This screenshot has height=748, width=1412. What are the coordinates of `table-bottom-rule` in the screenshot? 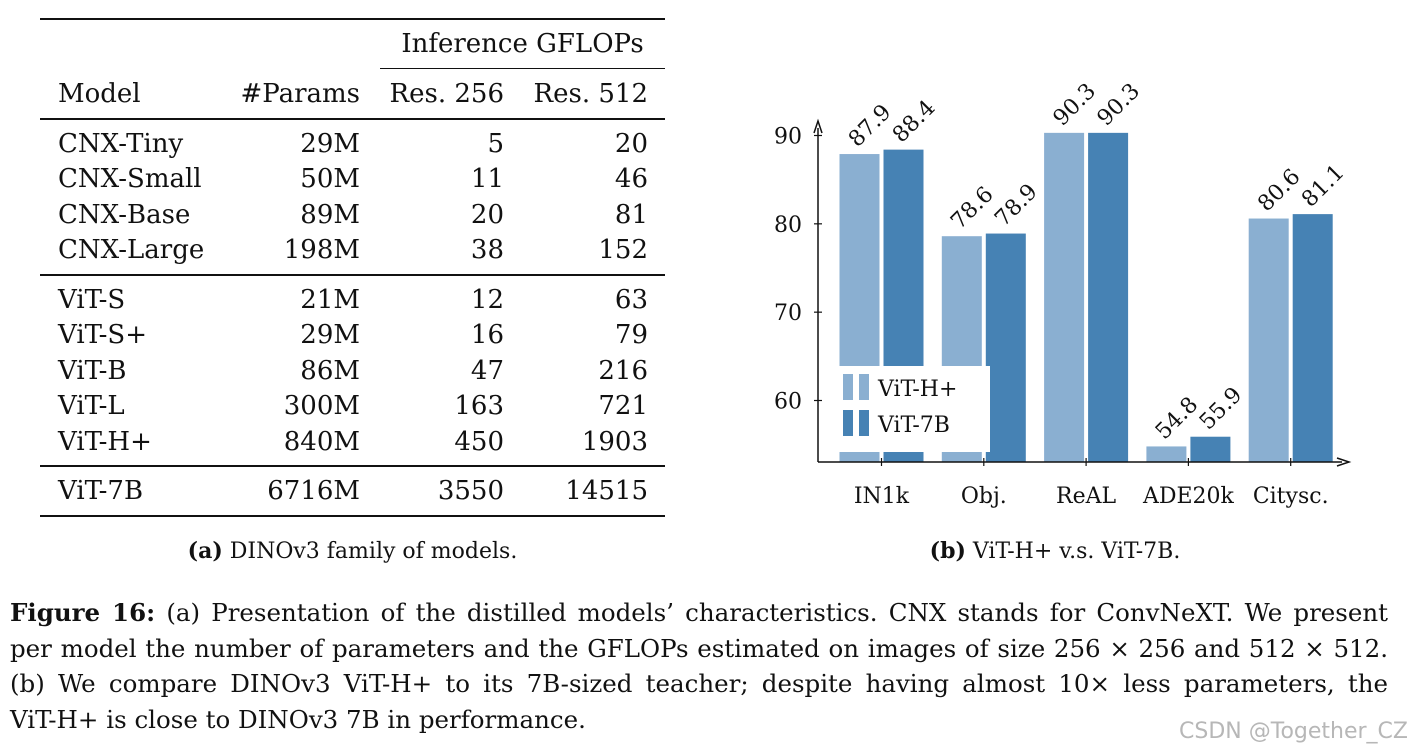 It's located at (352, 516).